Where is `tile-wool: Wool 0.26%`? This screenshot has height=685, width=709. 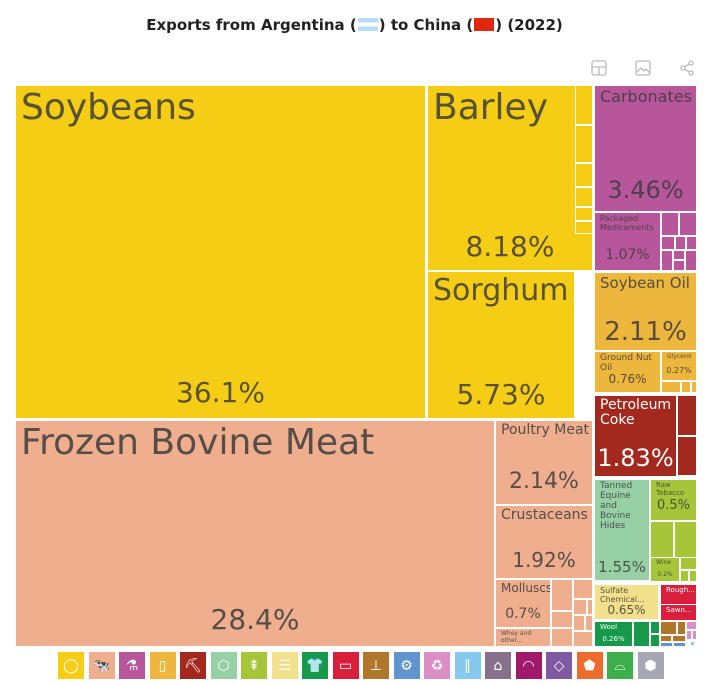 tile-wool: Wool 0.26% is located at coordinates (613, 634).